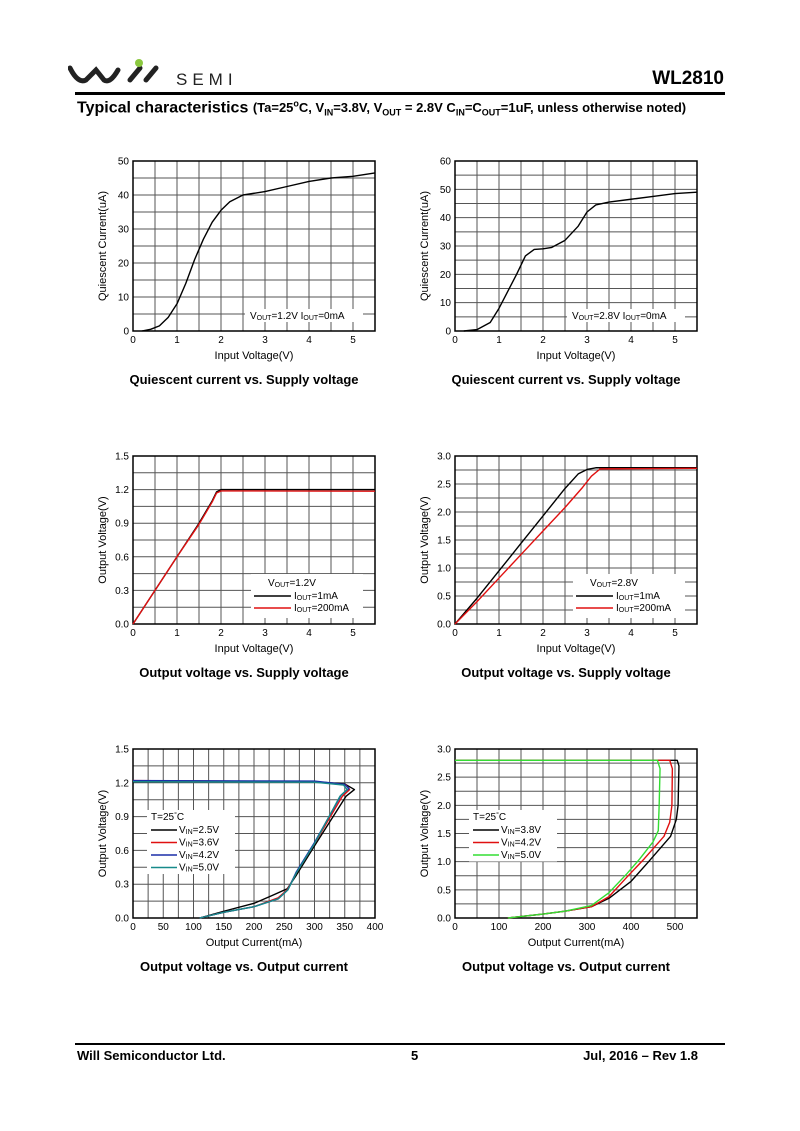 This screenshot has width=800, height=1131. Describe the element at coordinates (576, 943) in the screenshot. I see `x-axis-label: Output Current(mA)` at that location.